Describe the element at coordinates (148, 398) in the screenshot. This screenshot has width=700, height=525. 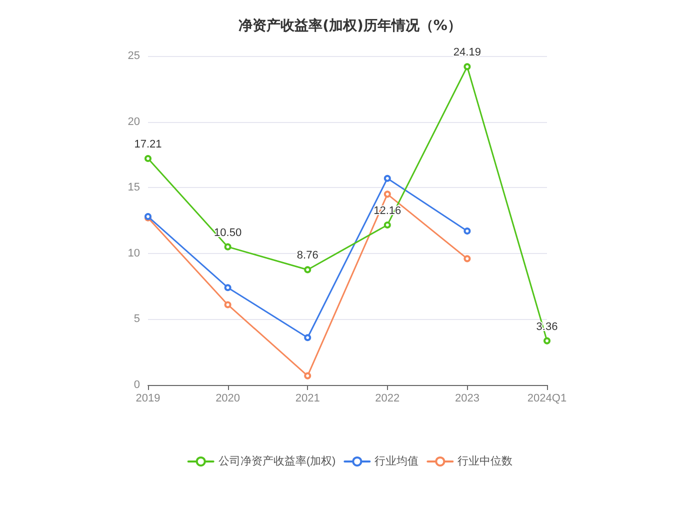
I see `x-tick-label: 2019` at that location.